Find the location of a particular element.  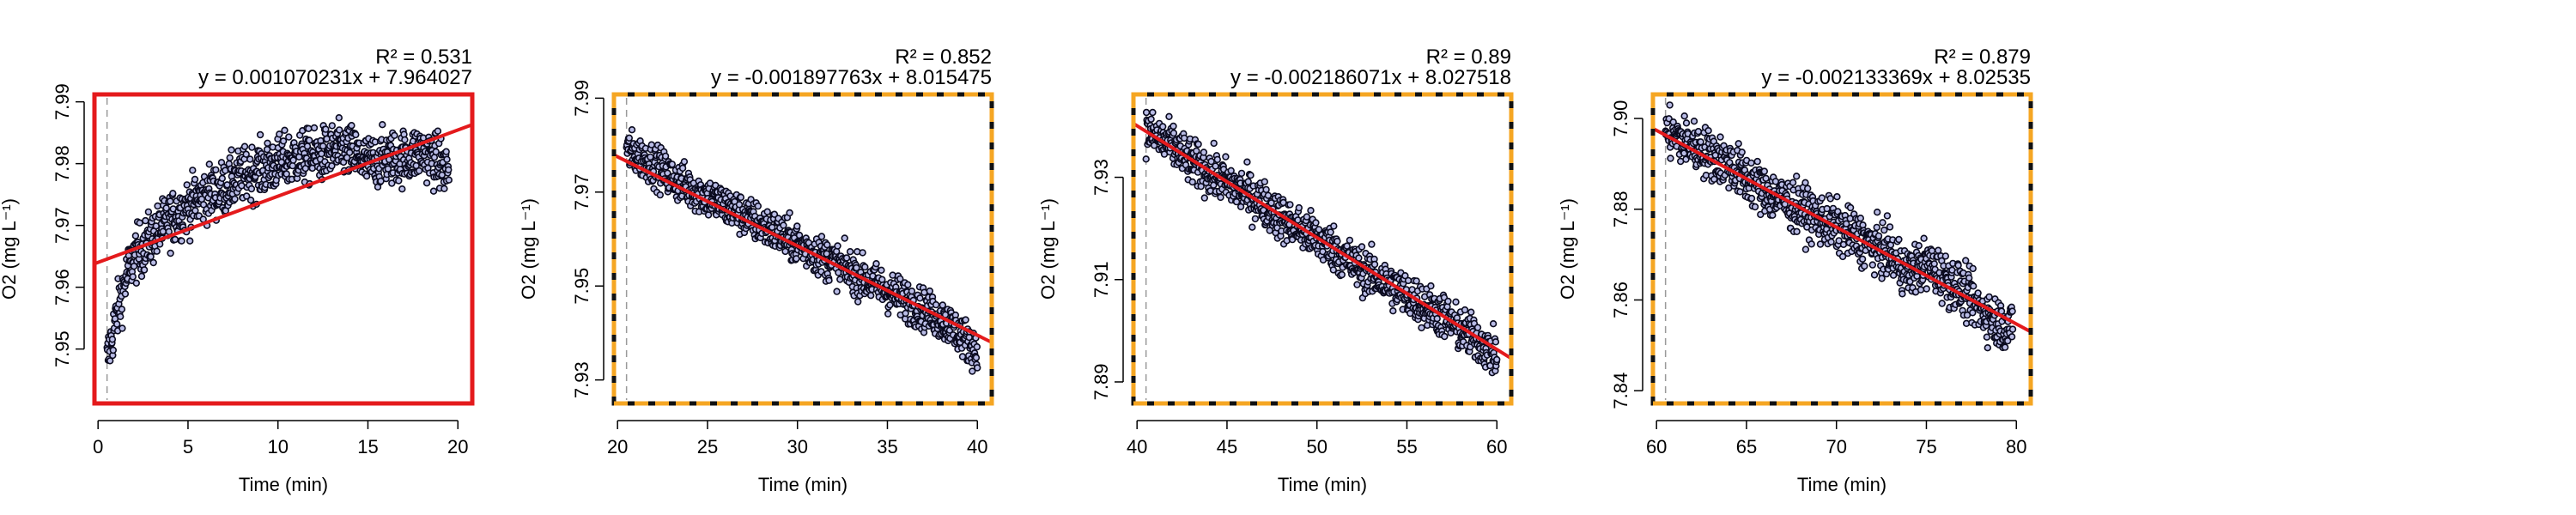

y-tick-label: 7.84 is located at coordinates (1620, 391).